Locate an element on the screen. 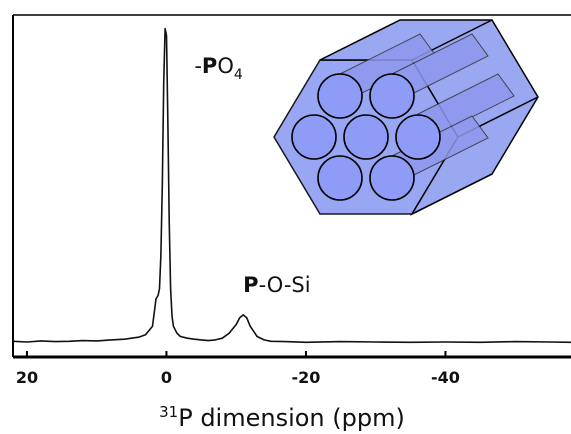 The height and width of the screenshot is (434, 571). x-axis-label-sup: 31 is located at coordinates (168, 412).